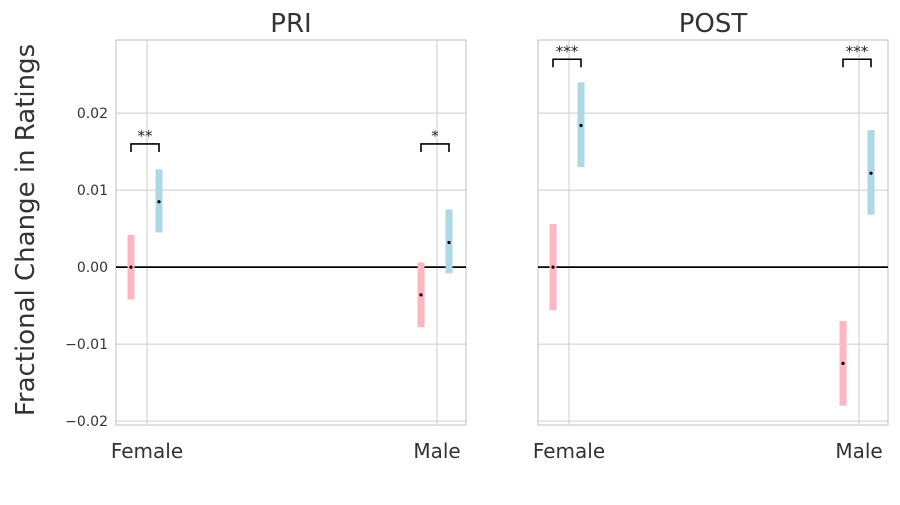  Describe the element at coordinates (92, 268) in the screenshot. I see `y-tick-label: 0.00` at that location.